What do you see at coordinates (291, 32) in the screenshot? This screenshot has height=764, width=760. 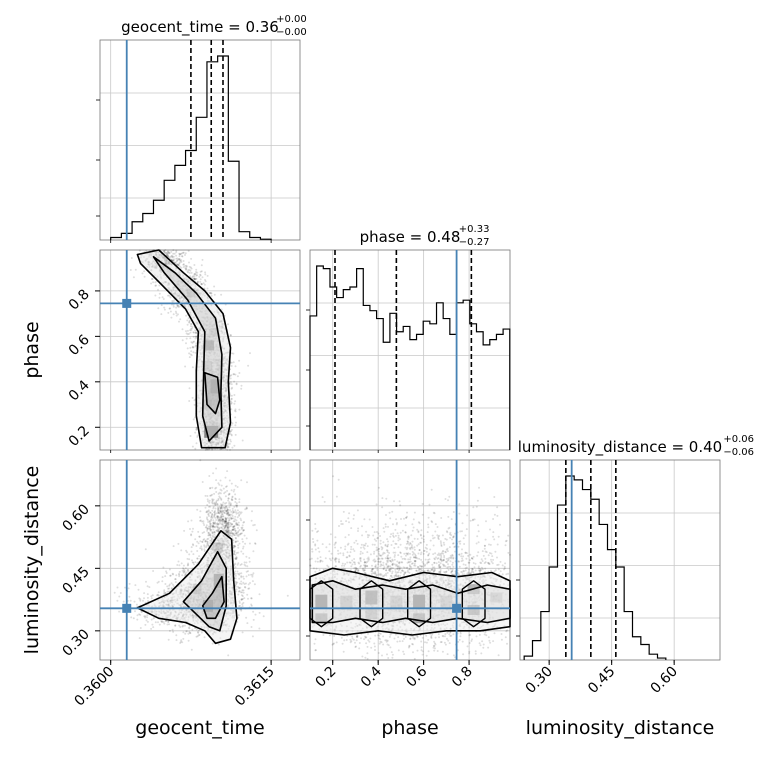 I see `title-minus-geocent_time: −0.00` at bounding box center [291, 32].